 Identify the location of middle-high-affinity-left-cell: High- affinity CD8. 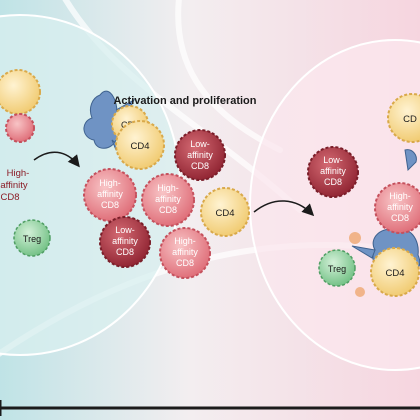
(110, 195).